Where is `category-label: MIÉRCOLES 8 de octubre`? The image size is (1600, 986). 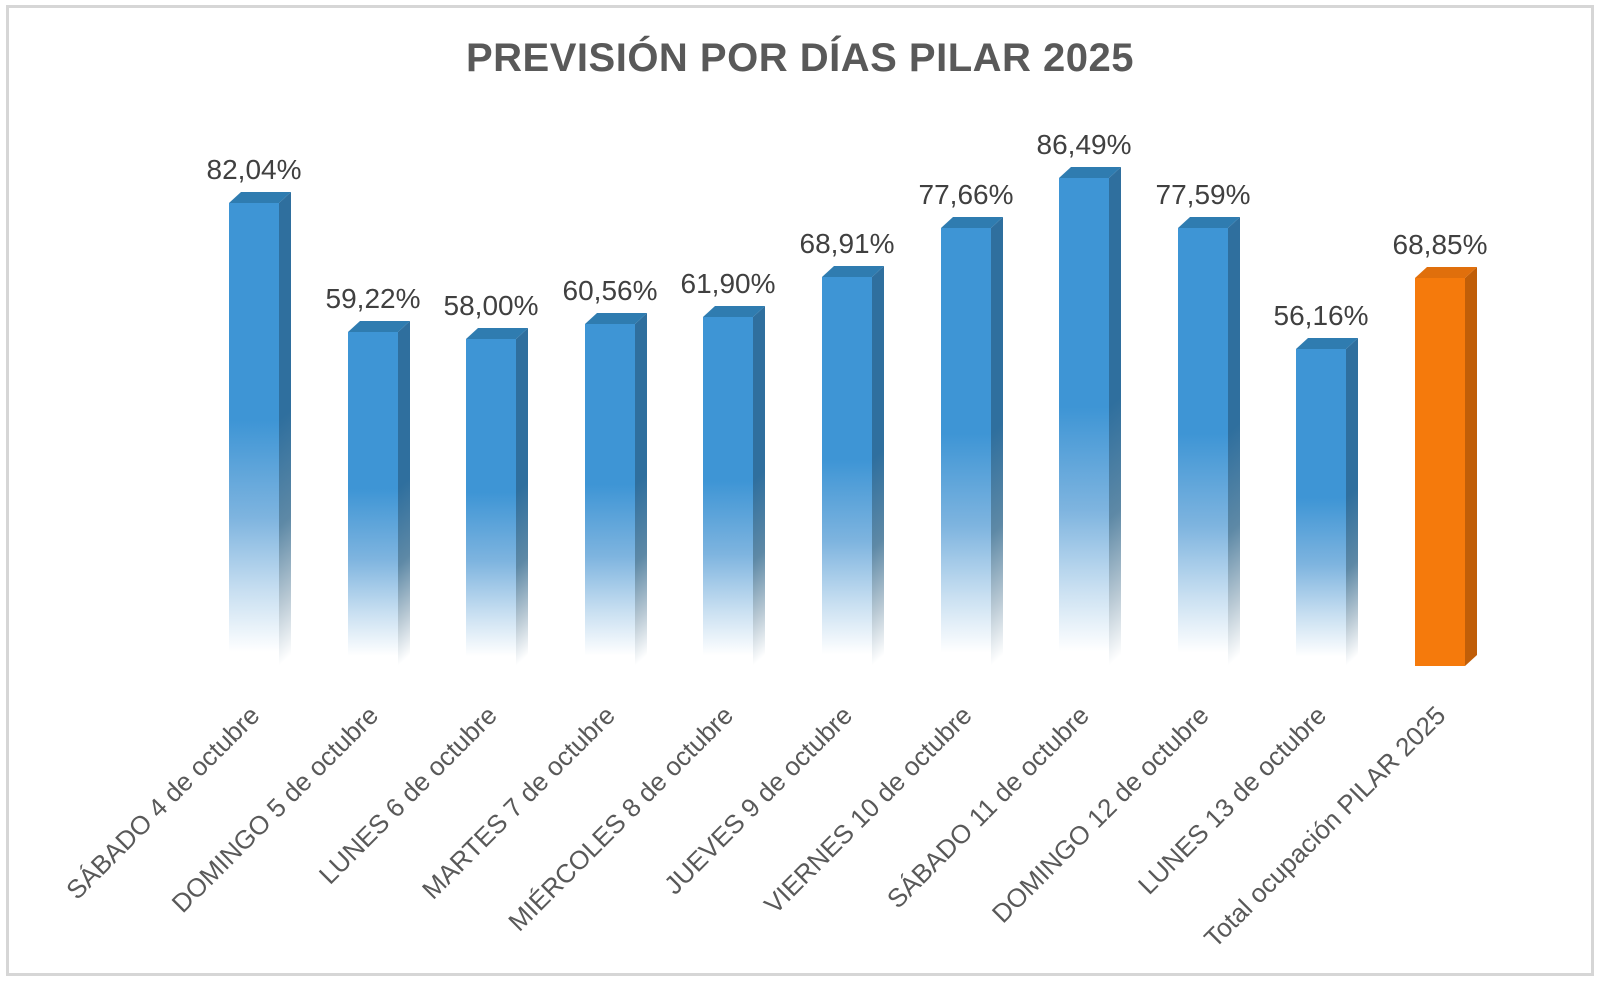
category-label: MIÉRCOLES 8 de octubre is located at coordinates (621, 818).